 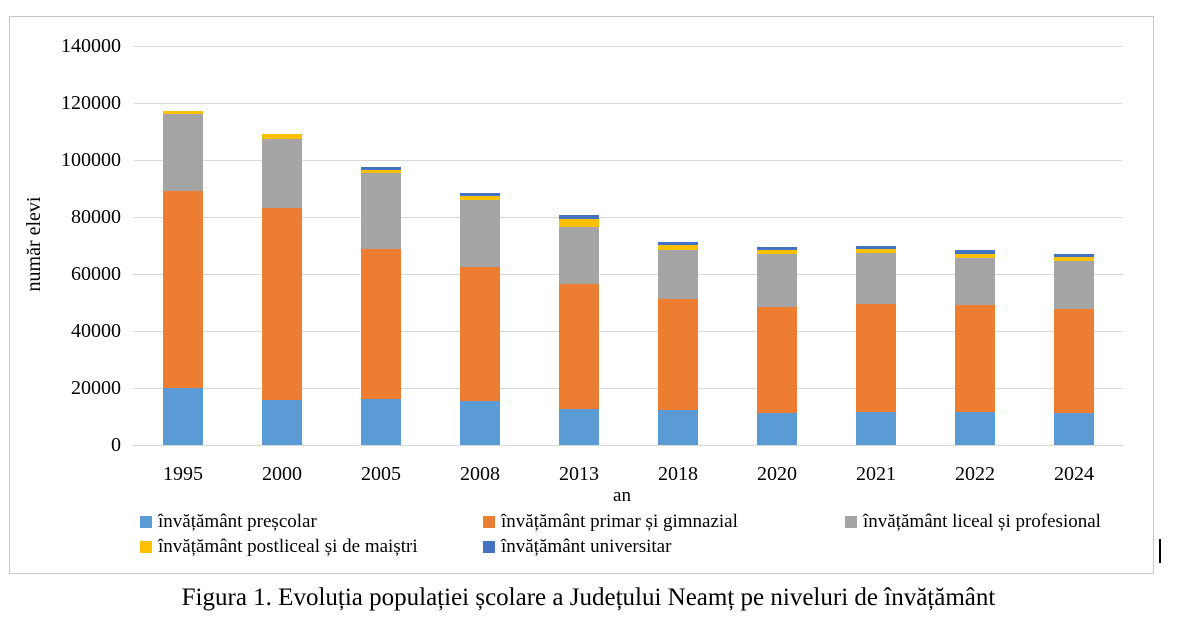 I want to click on legend-item: învățământ universitar, so click(x=577, y=547).